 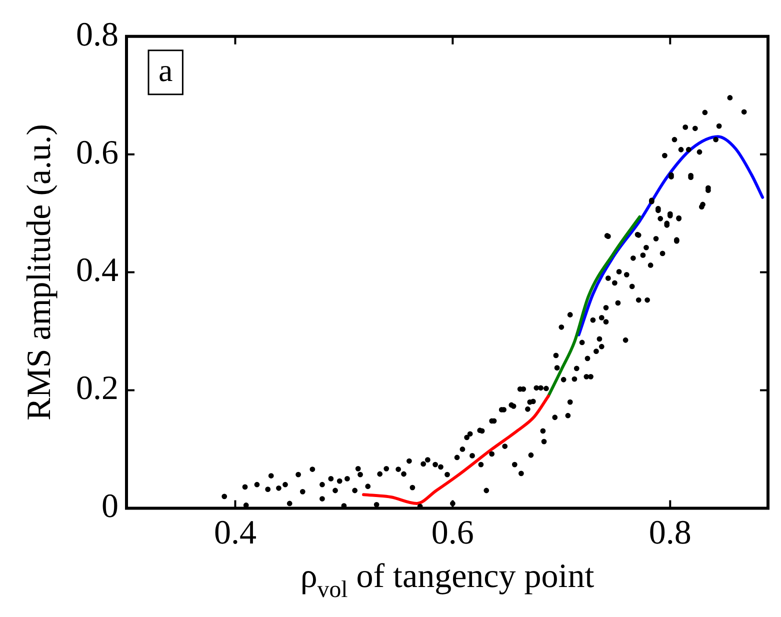 I want to click on annotation: a, so click(x=165, y=70).